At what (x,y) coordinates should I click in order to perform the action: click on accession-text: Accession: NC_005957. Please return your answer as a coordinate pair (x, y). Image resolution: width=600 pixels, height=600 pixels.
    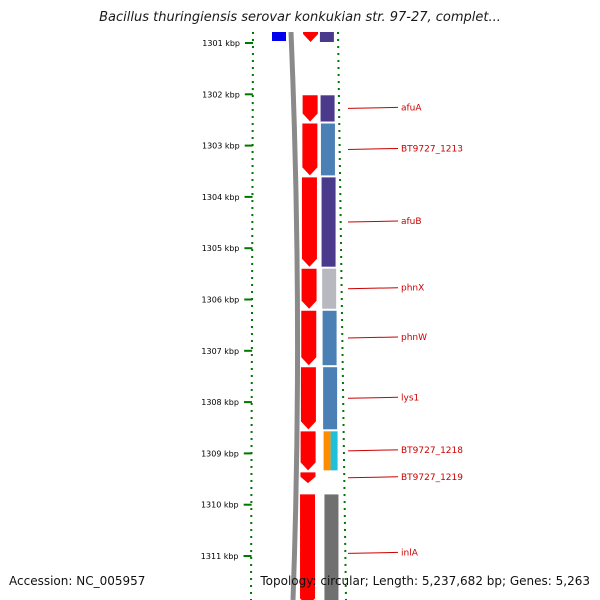
    Looking at the image, I should click on (77, 581).